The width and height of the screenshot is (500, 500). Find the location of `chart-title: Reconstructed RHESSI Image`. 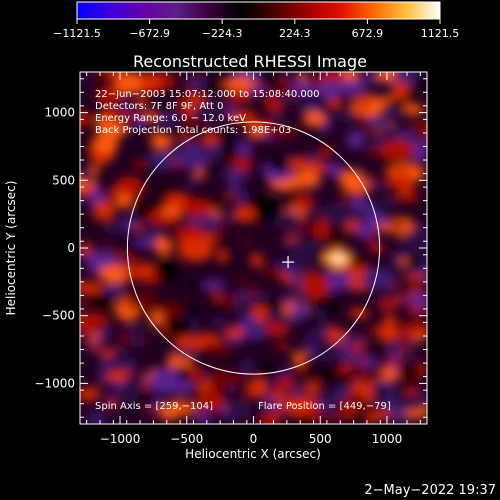

chart-title: Reconstructed RHESSI Image is located at coordinates (250, 61).